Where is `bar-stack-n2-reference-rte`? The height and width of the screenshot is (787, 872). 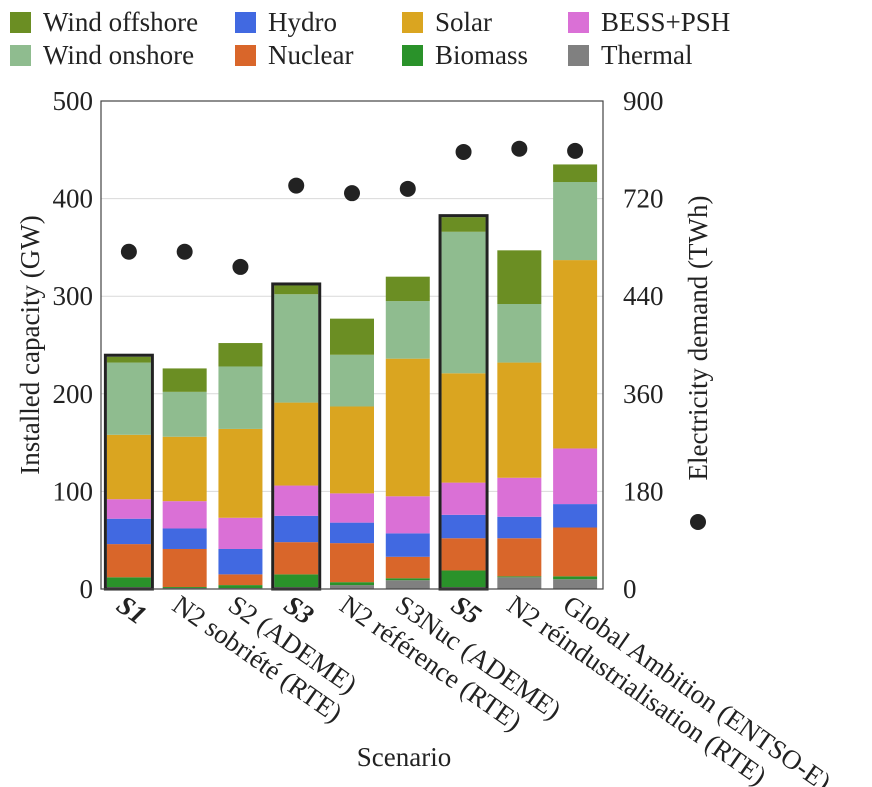
bar-stack-n2-reference-rte is located at coordinates (352, 453).